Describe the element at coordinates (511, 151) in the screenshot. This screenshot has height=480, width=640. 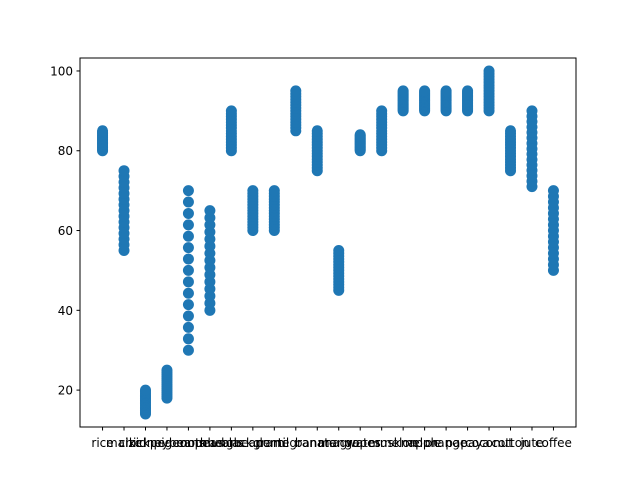
I see `series-points-cotton` at that location.